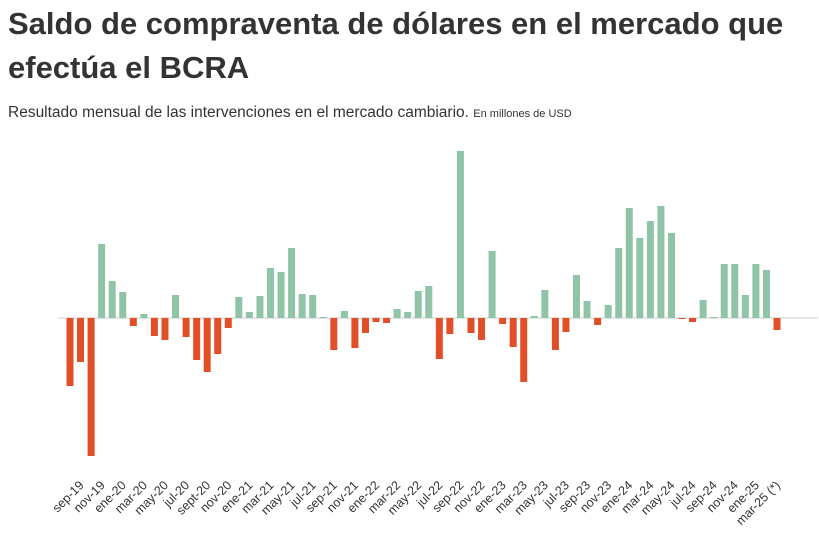 The image size is (819, 554). What do you see at coordinates (522, 114) in the screenshot?
I see `unit-note: En millones de USD` at bounding box center [522, 114].